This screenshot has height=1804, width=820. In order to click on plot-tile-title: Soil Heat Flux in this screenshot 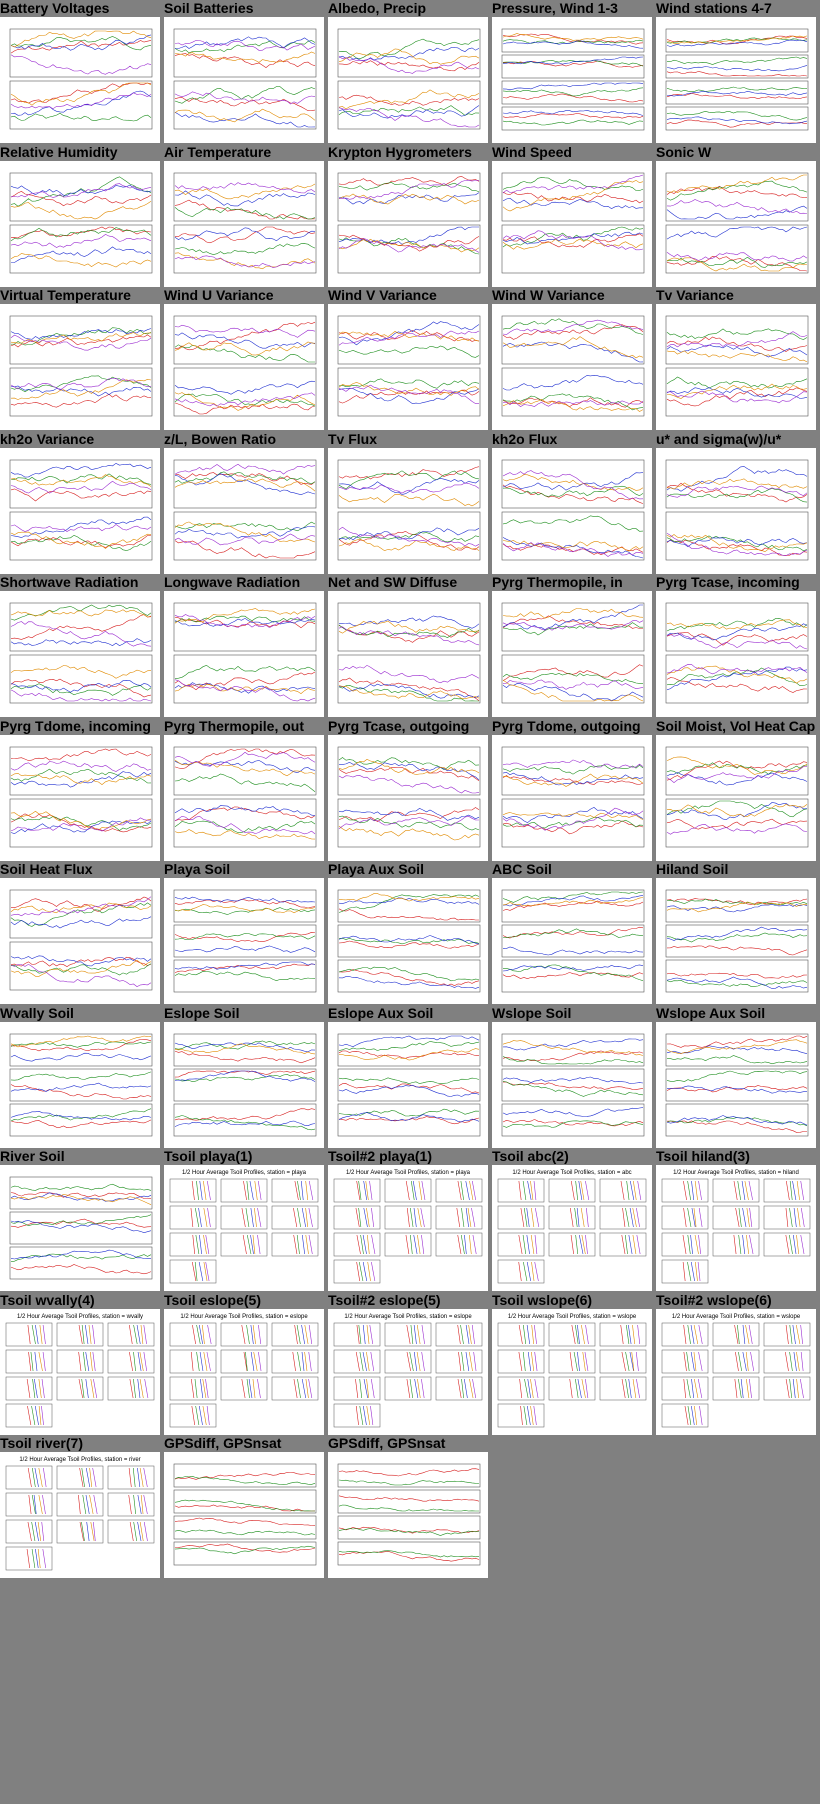, I will do `click(46, 869)`.